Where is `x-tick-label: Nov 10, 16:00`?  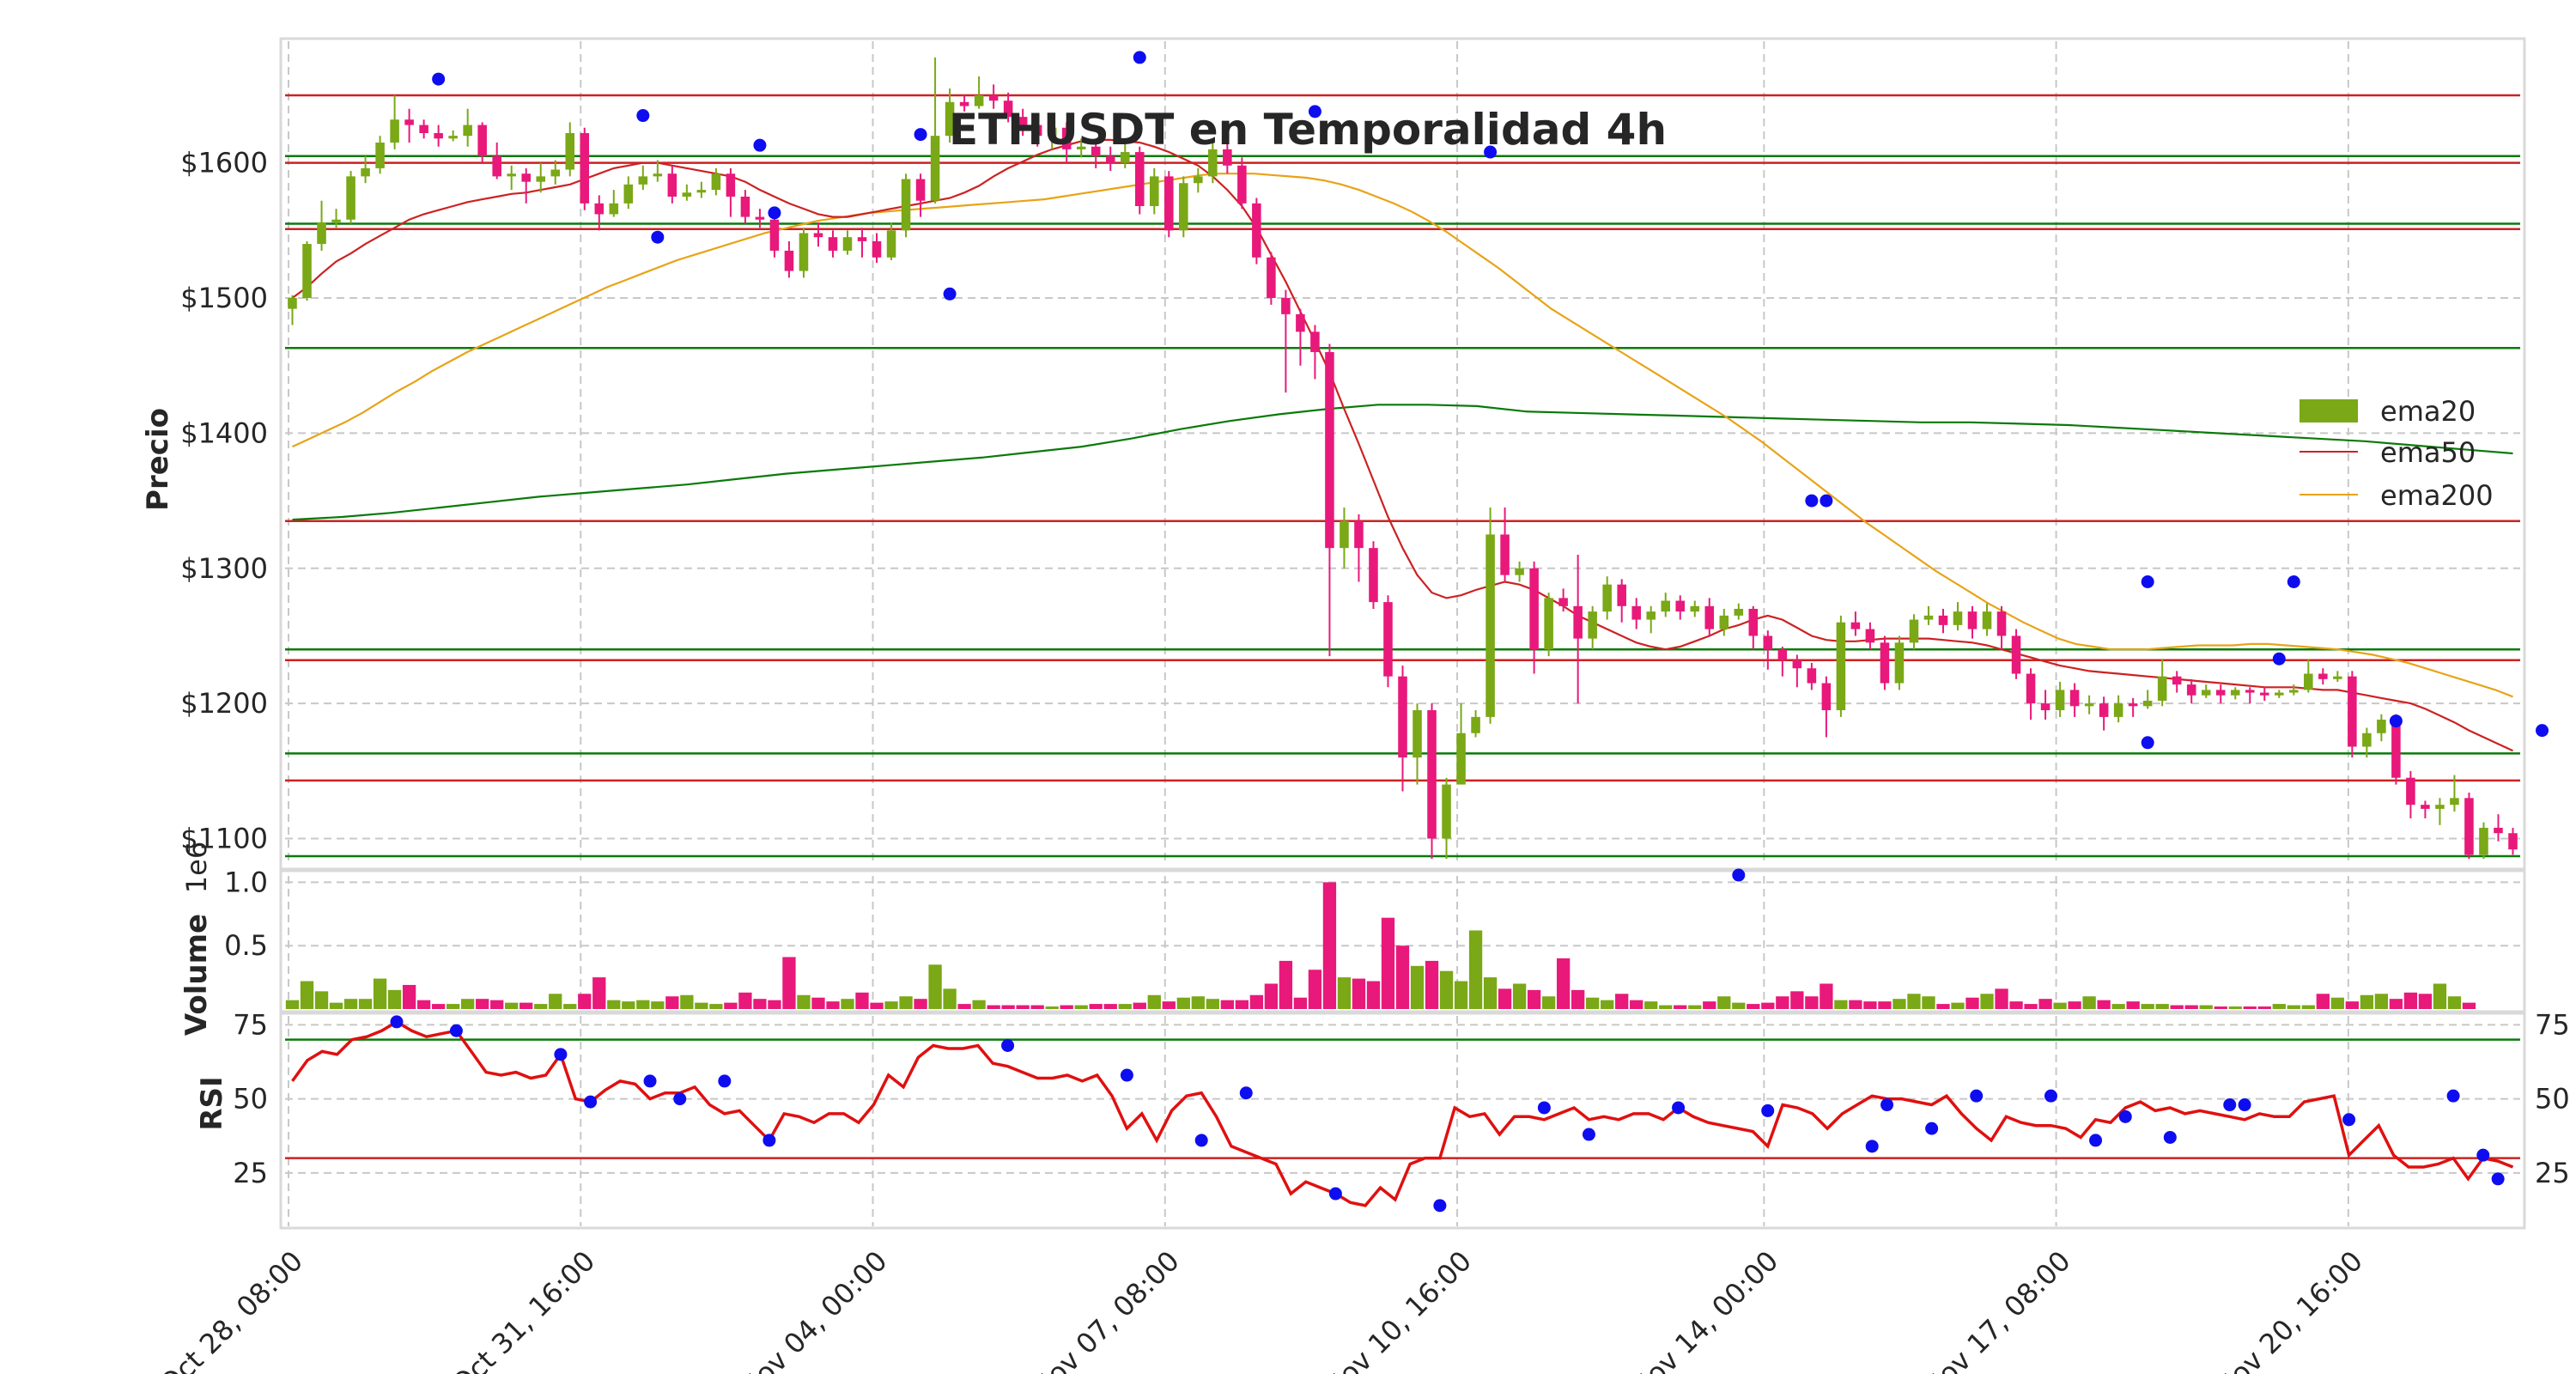 x-tick-label: Nov 10, 16:00 is located at coordinates (1397, 1309).